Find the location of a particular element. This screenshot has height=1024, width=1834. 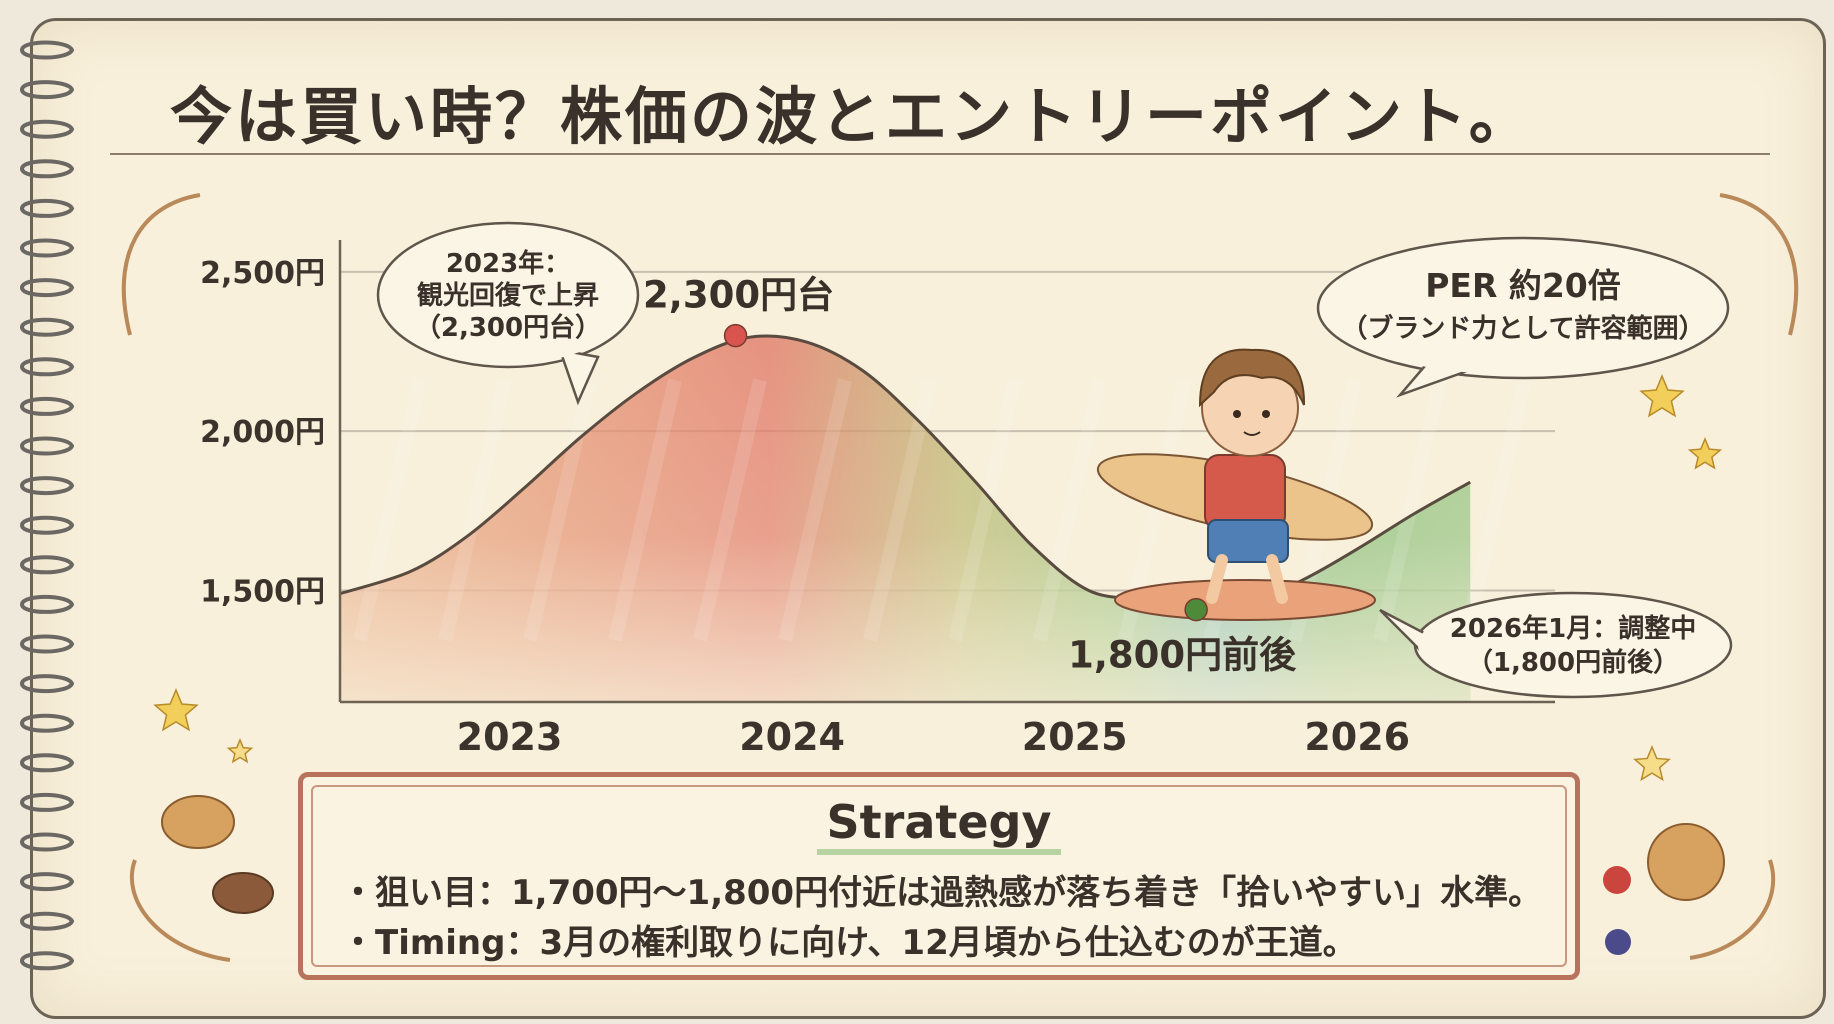

surfer-shirt is located at coordinates (1245, 492).